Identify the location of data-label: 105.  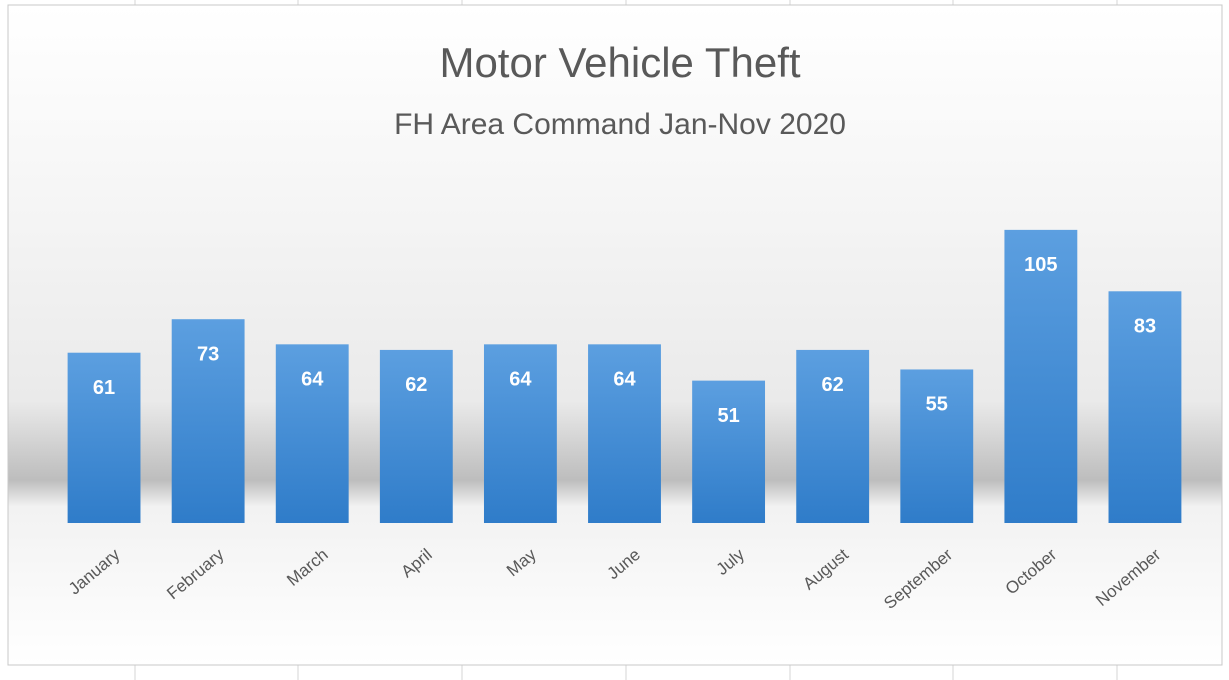
(1040, 265).